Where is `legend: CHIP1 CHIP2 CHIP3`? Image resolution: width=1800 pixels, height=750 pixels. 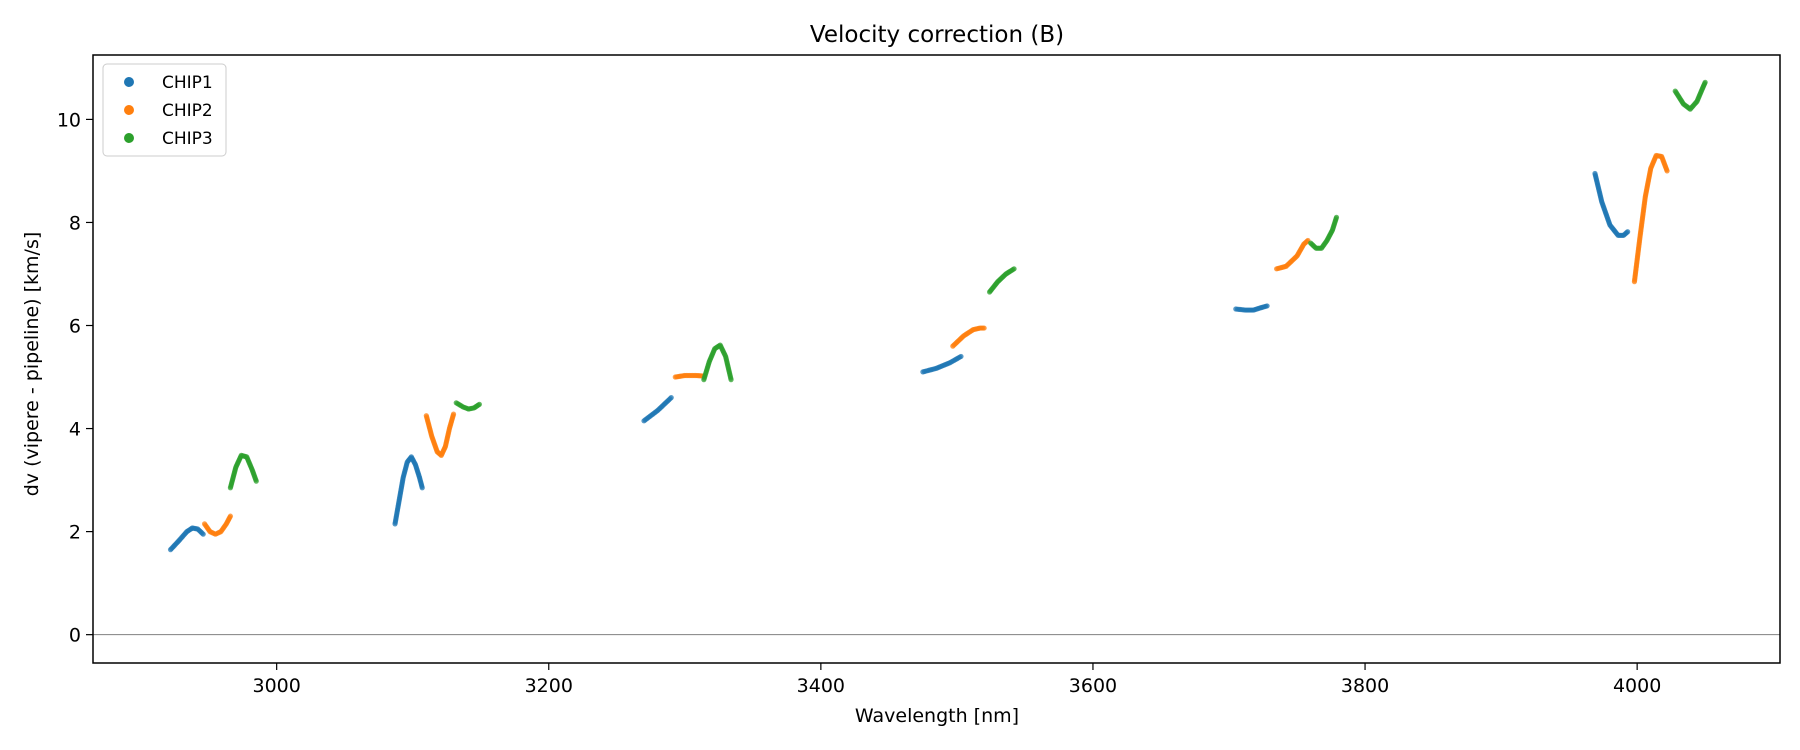
legend: CHIP1 CHIP2 CHIP3 is located at coordinates (164, 110).